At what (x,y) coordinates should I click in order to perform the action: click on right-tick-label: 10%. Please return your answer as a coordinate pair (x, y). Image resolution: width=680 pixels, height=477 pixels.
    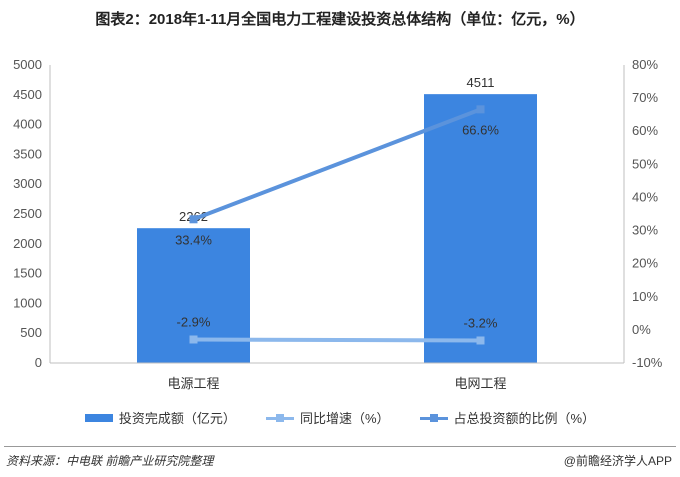
    Looking at the image, I should click on (645, 296).